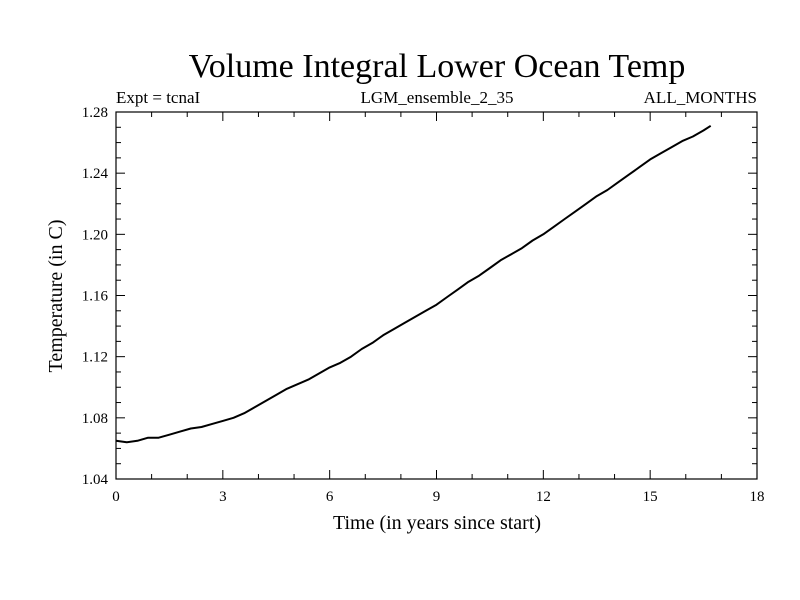 This screenshot has height=600, width=800. Describe the element at coordinates (223, 497) in the screenshot. I see `x-tick-label: 3` at that location.